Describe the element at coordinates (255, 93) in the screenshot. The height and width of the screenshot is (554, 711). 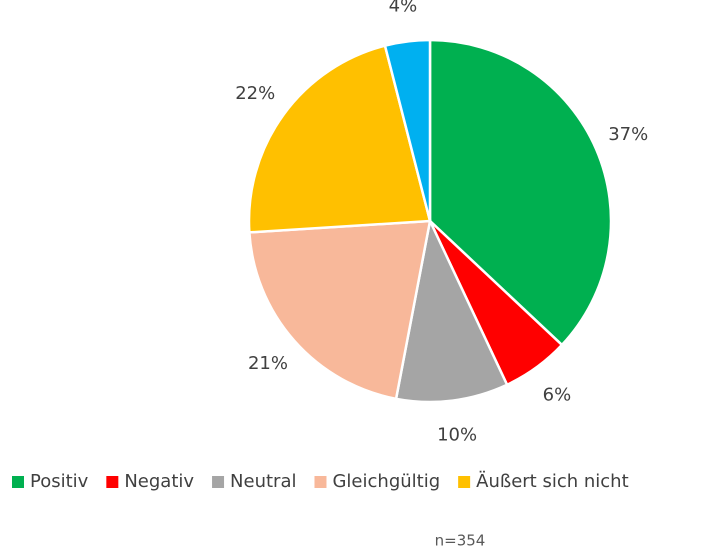
I see `data-label: 22%` at that location.